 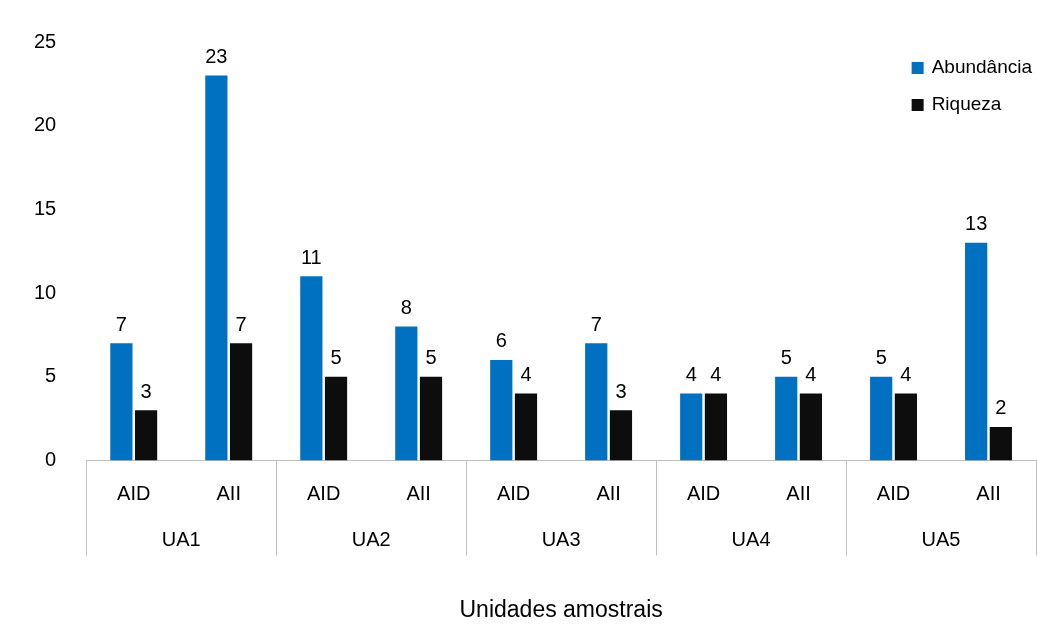 I want to click on data-label: 6, so click(x=501, y=340).